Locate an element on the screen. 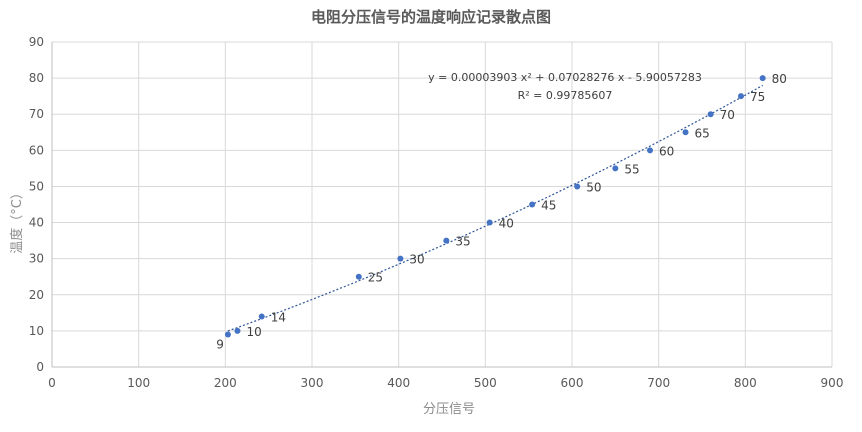 The height and width of the screenshot is (432, 862). data-label: 30 is located at coordinates (416, 260).